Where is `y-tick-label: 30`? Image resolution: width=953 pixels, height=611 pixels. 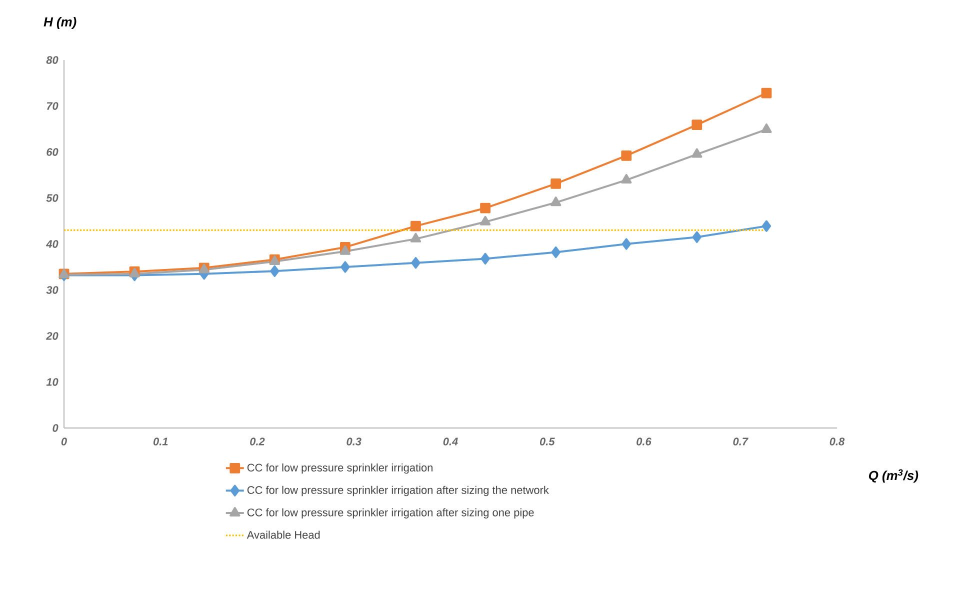 y-tick-label: 30 is located at coordinates (52, 290).